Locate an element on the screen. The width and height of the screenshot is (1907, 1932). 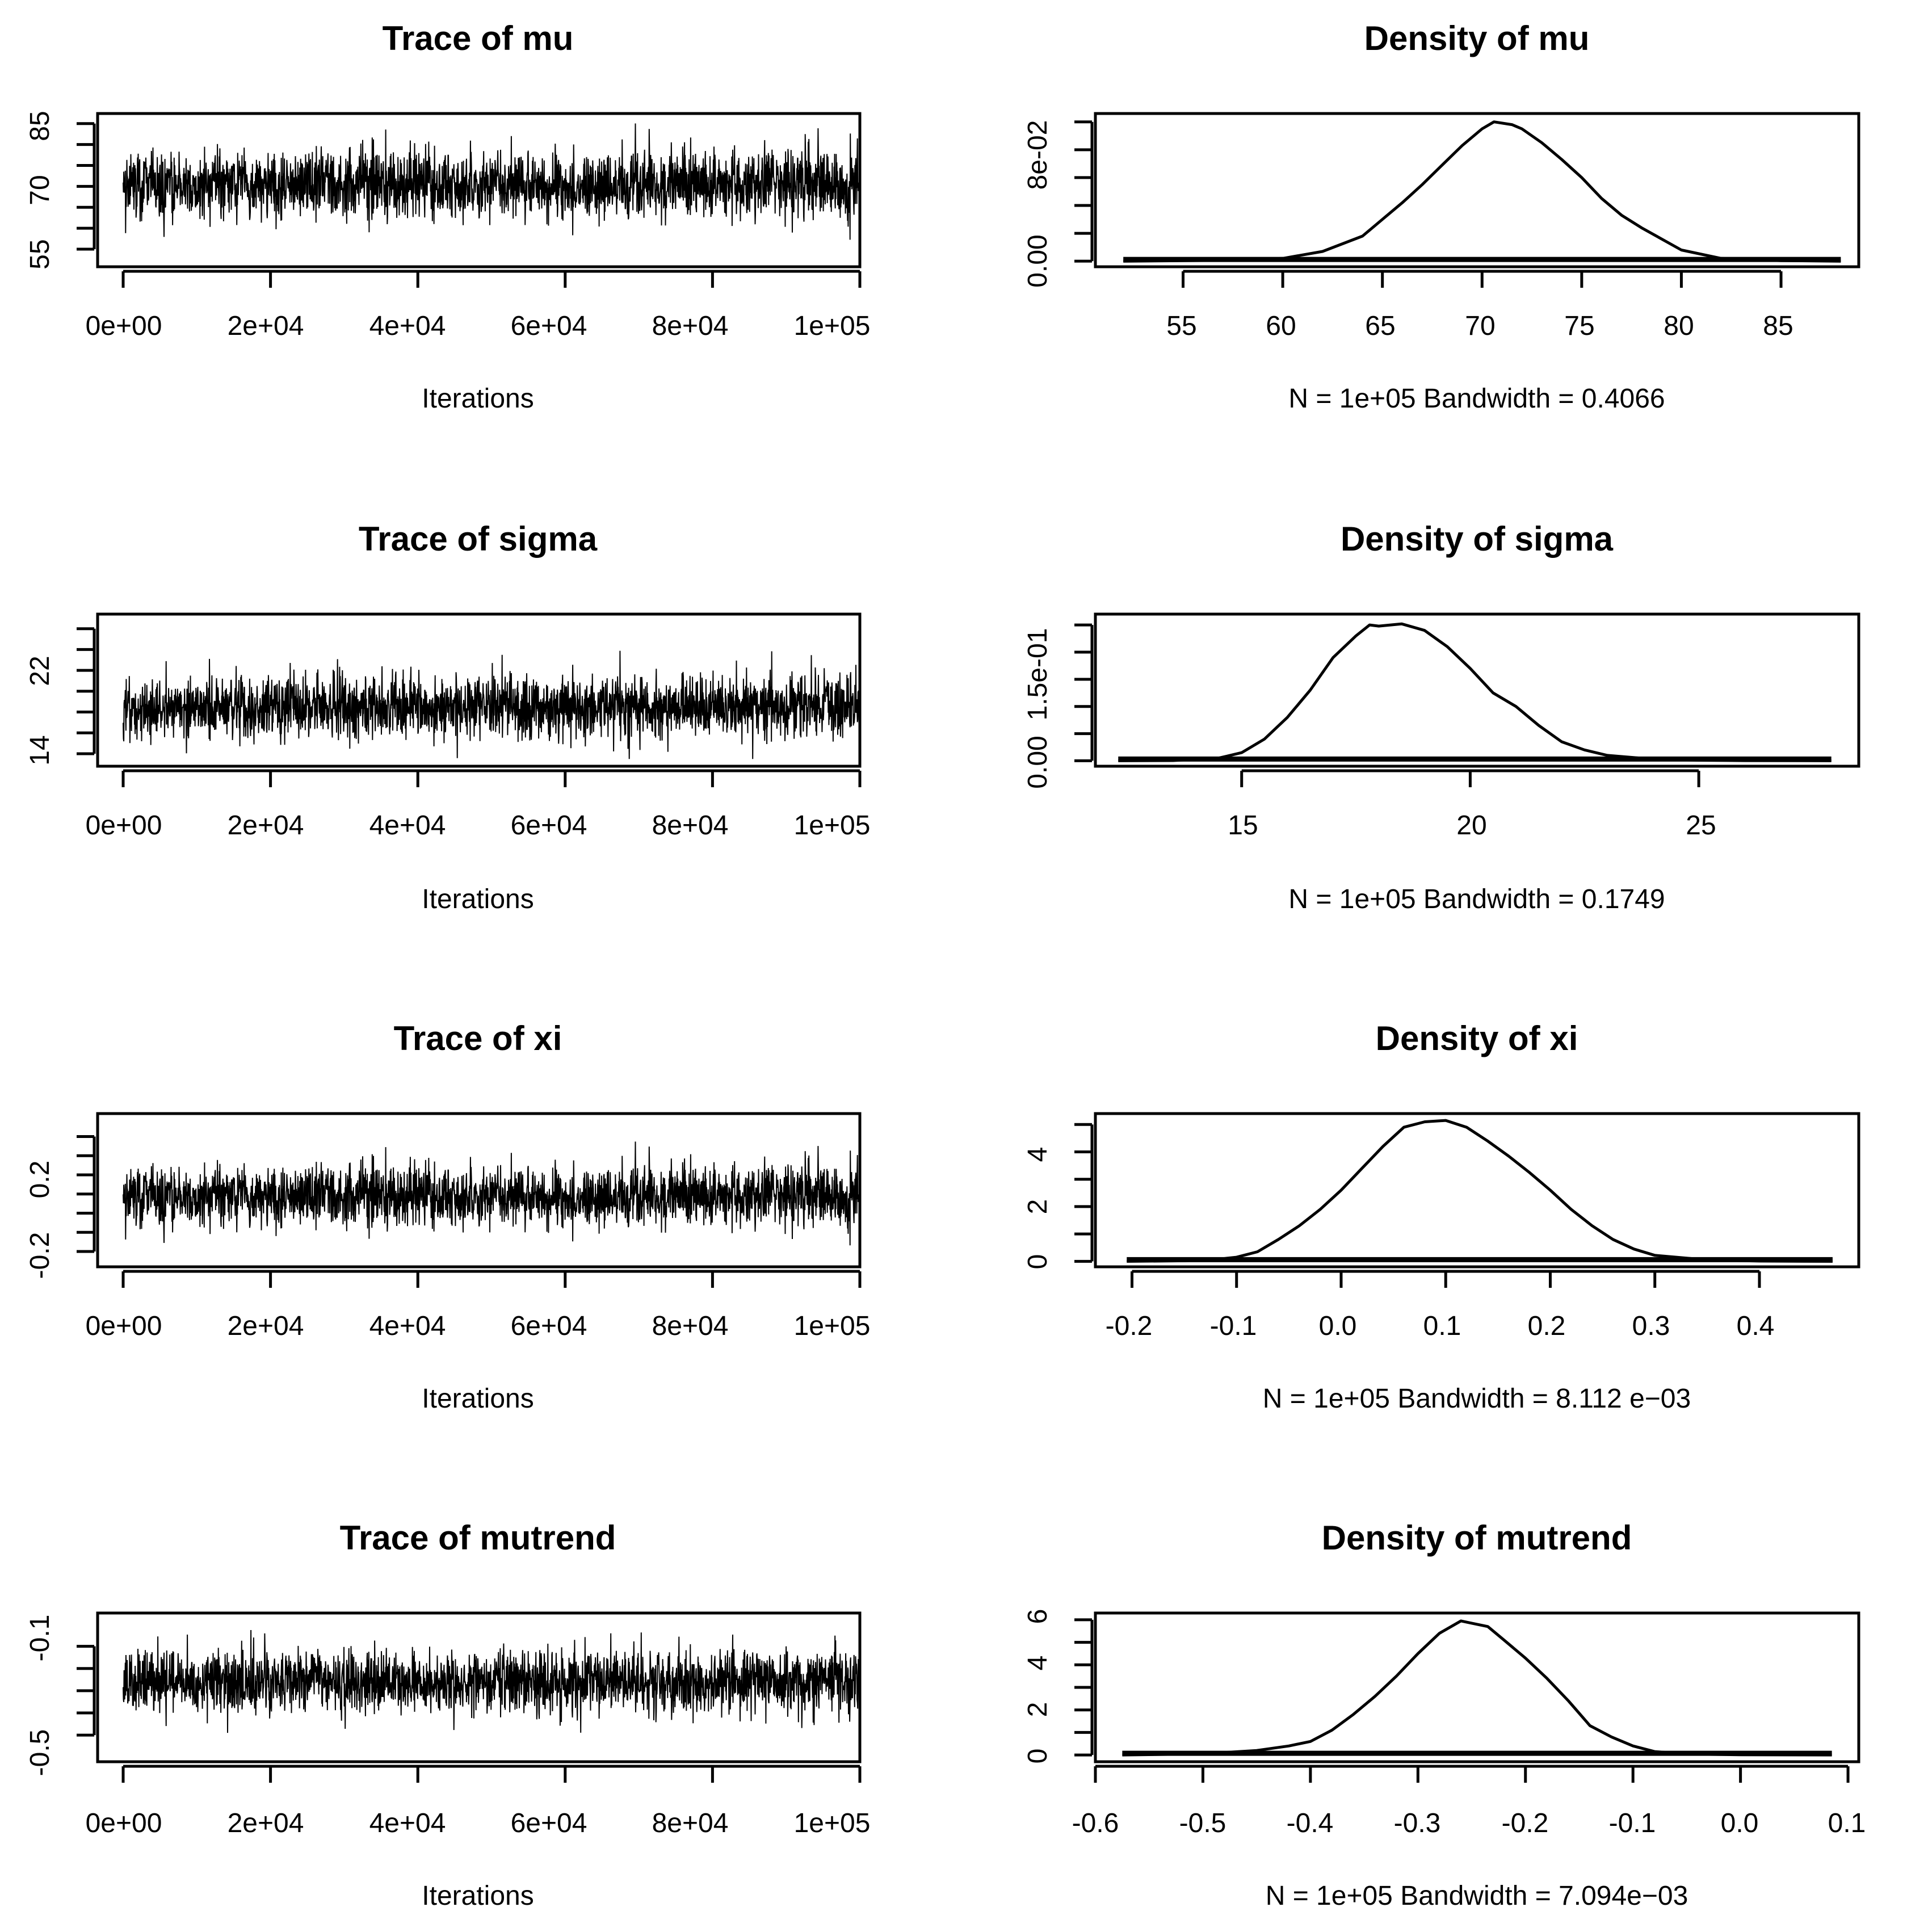
panel-title: Density of mutrend is located at coordinates (1477, 1538).